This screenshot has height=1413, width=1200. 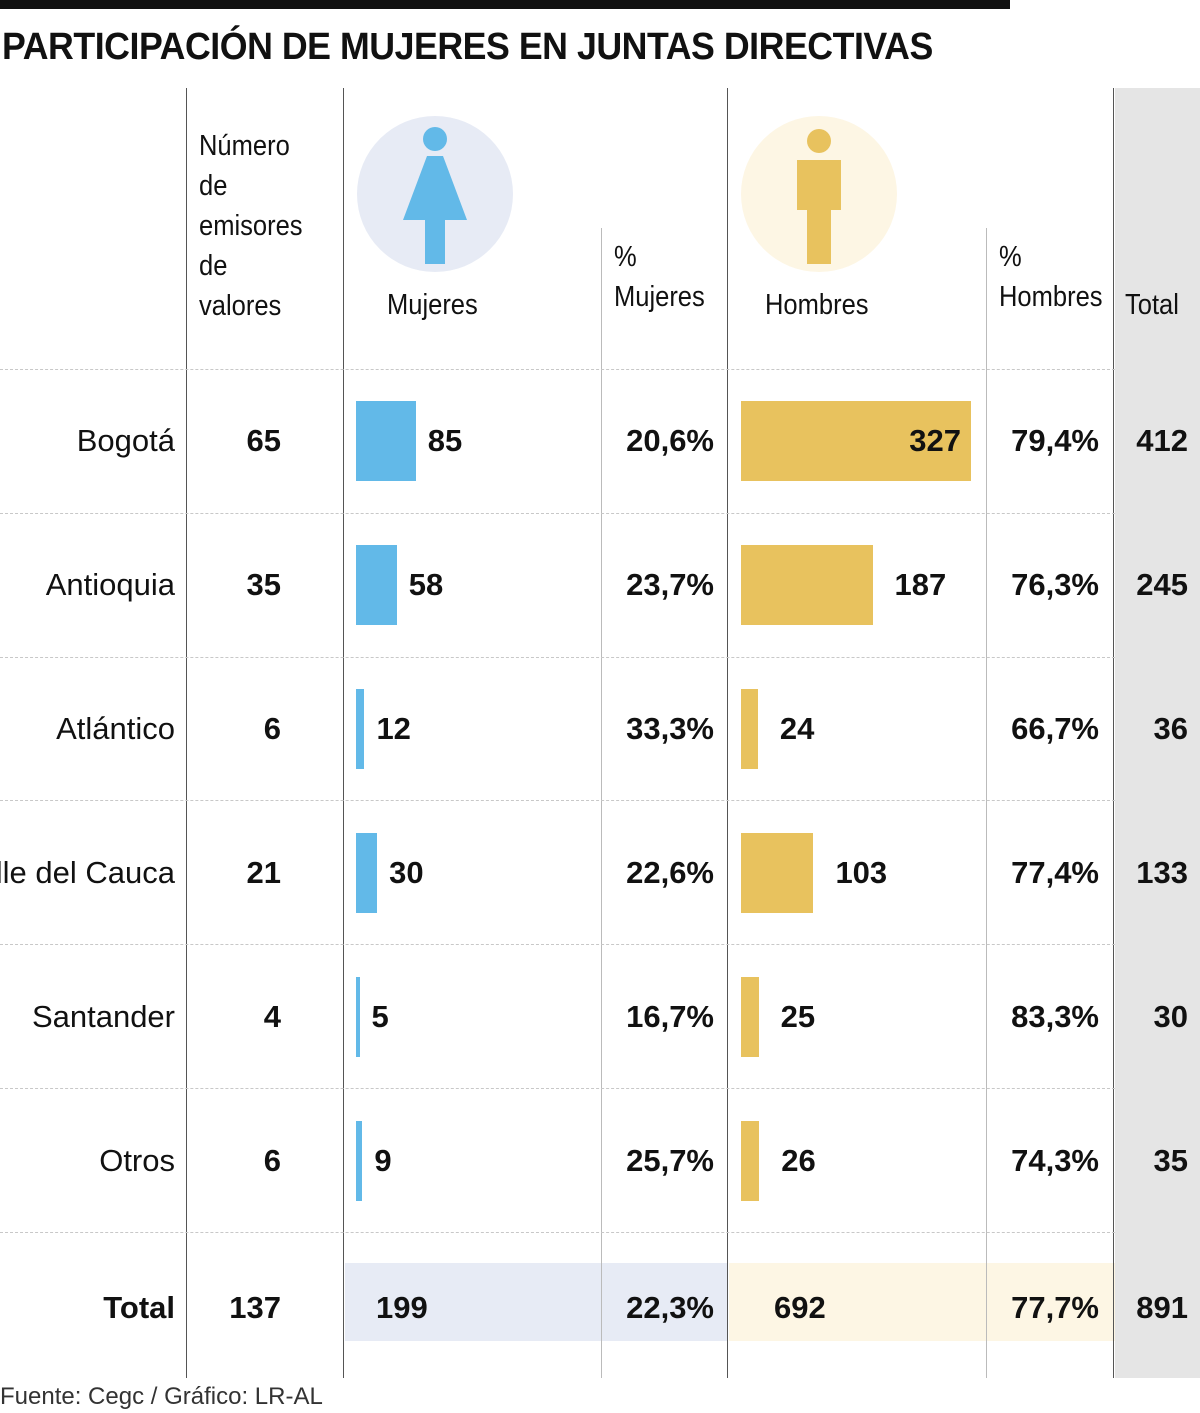 What do you see at coordinates (922, 1302) in the screenshot?
I see `men-total-band` at bounding box center [922, 1302].